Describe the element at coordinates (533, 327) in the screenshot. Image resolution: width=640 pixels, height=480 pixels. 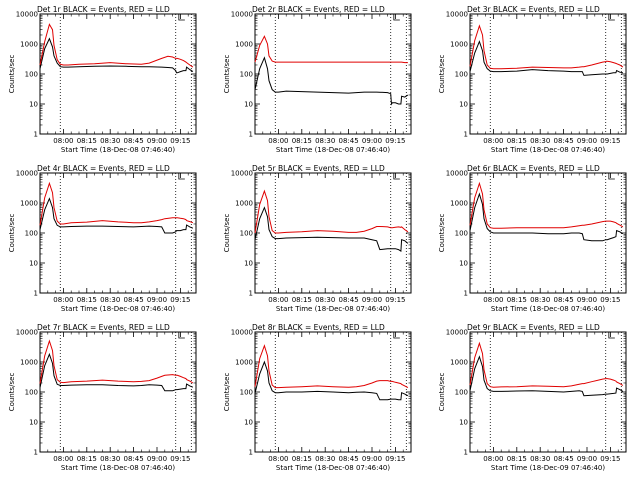
I see `panel-title: Det 9r BLACK = Events, RED = LLD` at that location.